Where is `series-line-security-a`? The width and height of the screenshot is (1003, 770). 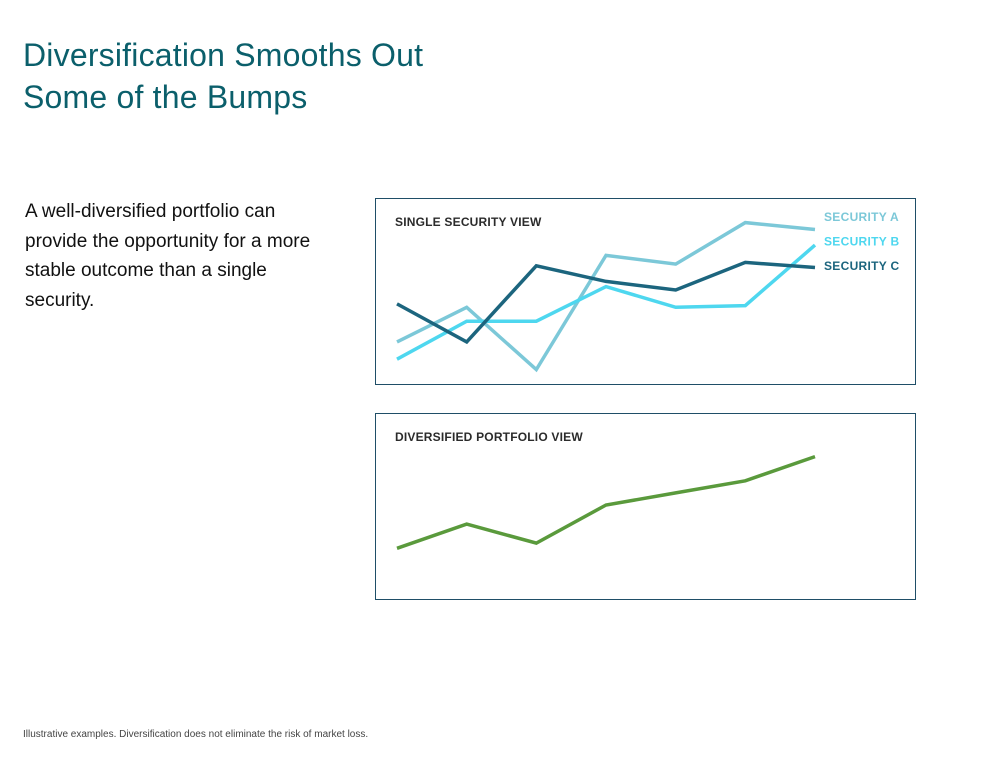 series-line-security-a is located at coordinates (606, 296).